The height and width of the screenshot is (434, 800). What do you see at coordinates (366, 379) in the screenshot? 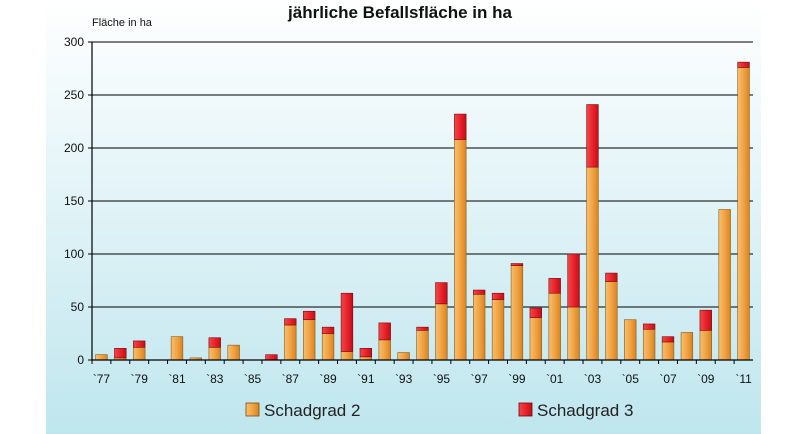
I see `x-tick-label: `91` at bounding box center [366, 379].